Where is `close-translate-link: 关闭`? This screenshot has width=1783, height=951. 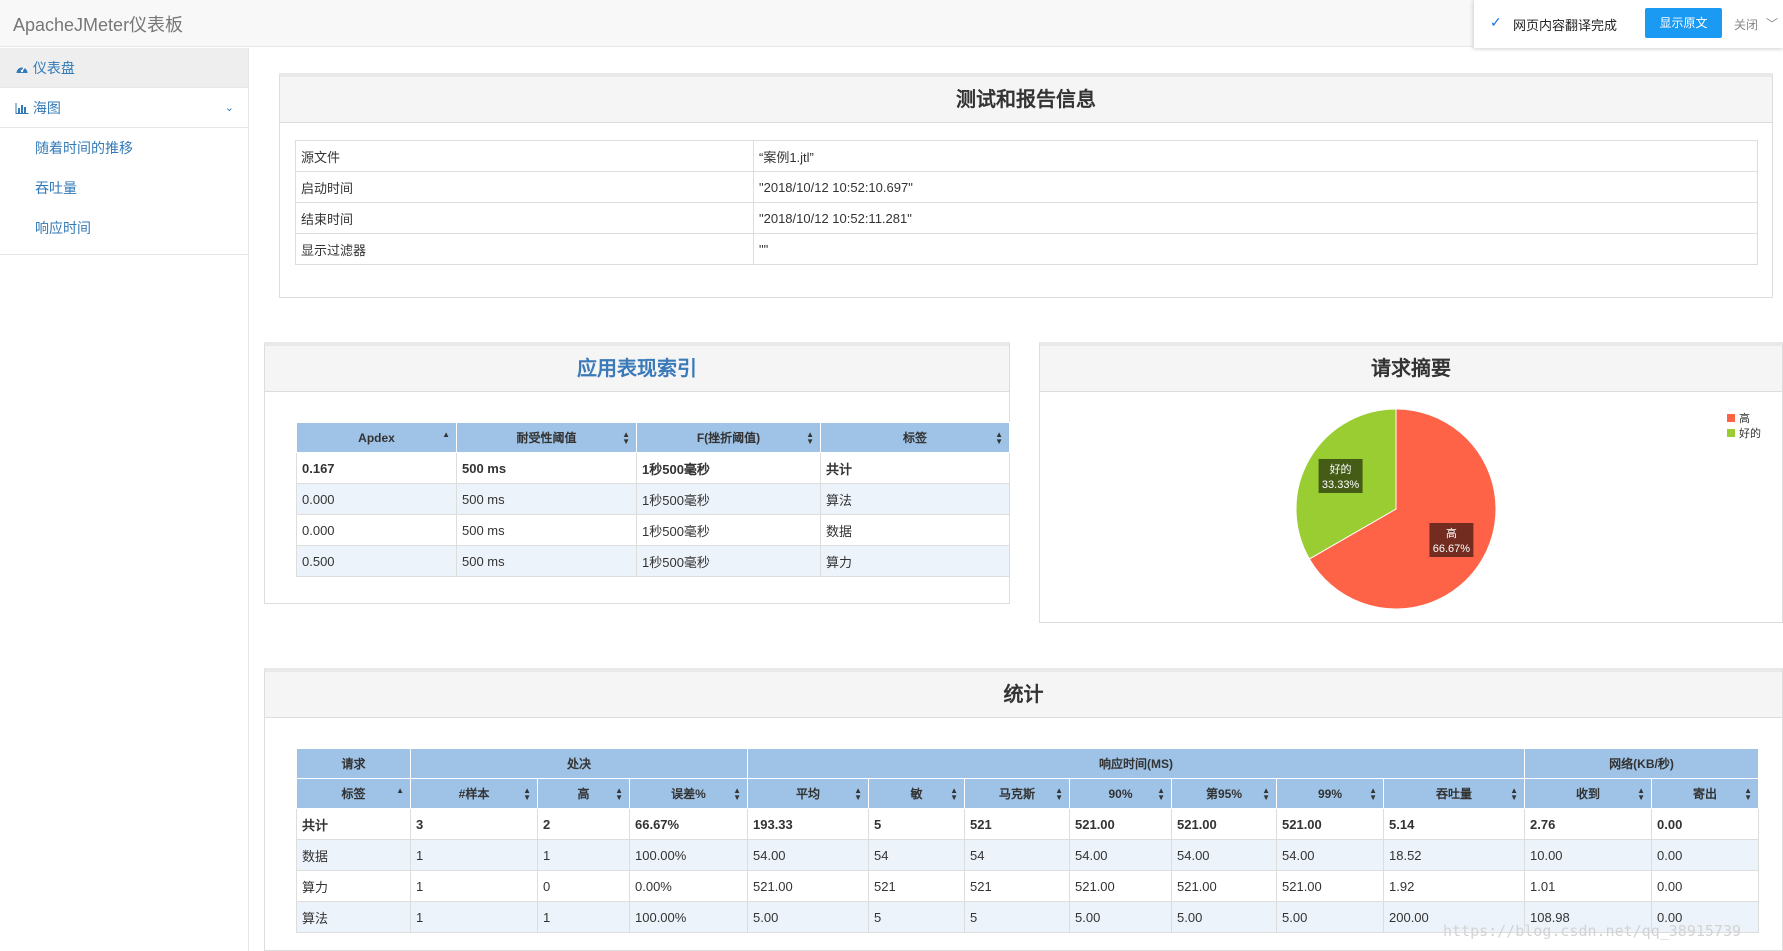 close-translate-link: 关闭 is located at coordinates (1746, 25).